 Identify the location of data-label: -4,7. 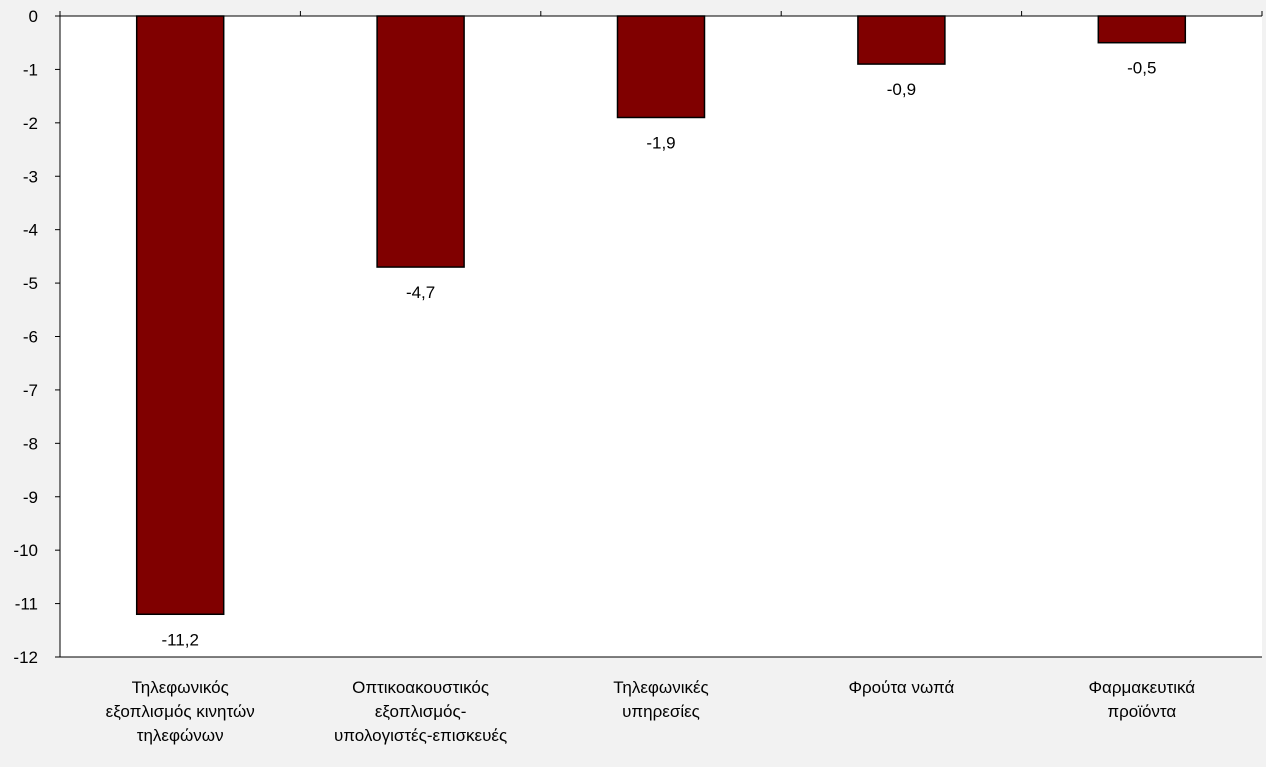
(420, 292).